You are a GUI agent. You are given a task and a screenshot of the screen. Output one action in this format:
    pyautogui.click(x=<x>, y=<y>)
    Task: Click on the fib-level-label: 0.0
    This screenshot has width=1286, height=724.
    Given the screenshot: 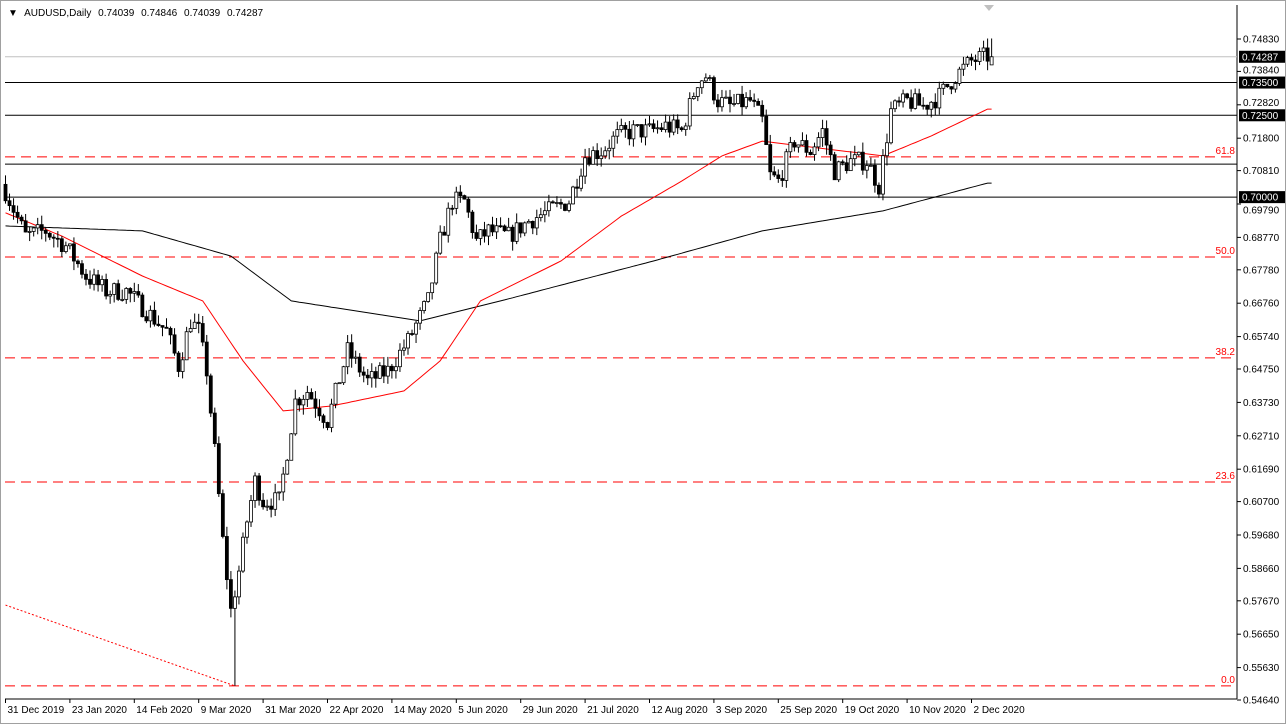 What is the action you would take?
    pyautogui.click(x=1228, y=680)
    